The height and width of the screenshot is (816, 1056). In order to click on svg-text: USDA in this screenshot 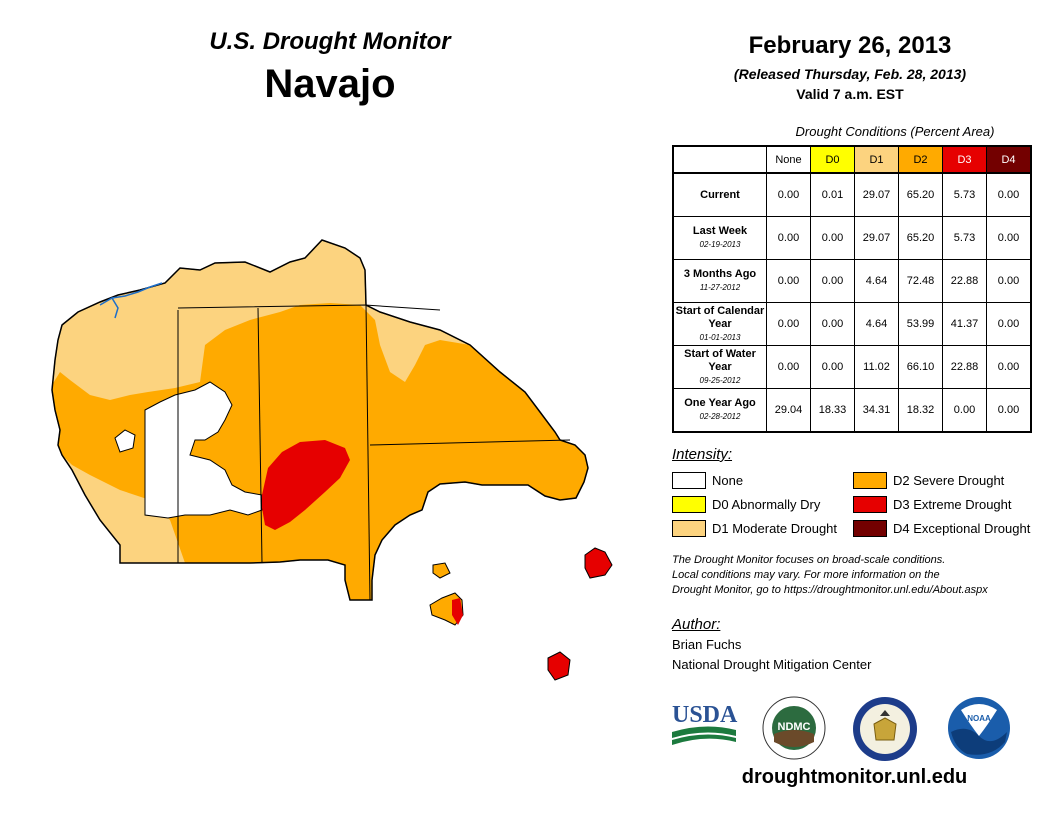, I will do `click(705, 715)`.